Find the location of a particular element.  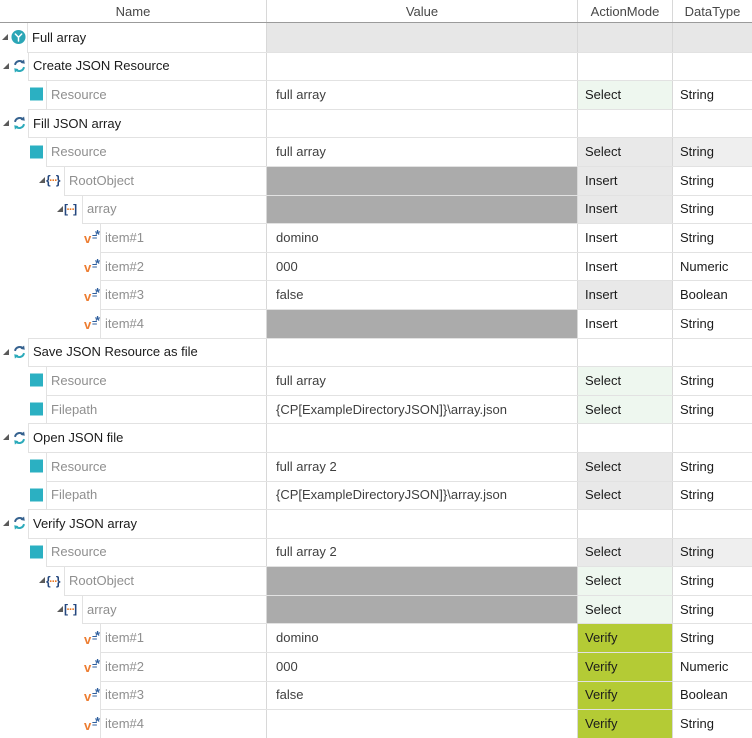

value-cell: 000 is located at coordinates (421, 666).